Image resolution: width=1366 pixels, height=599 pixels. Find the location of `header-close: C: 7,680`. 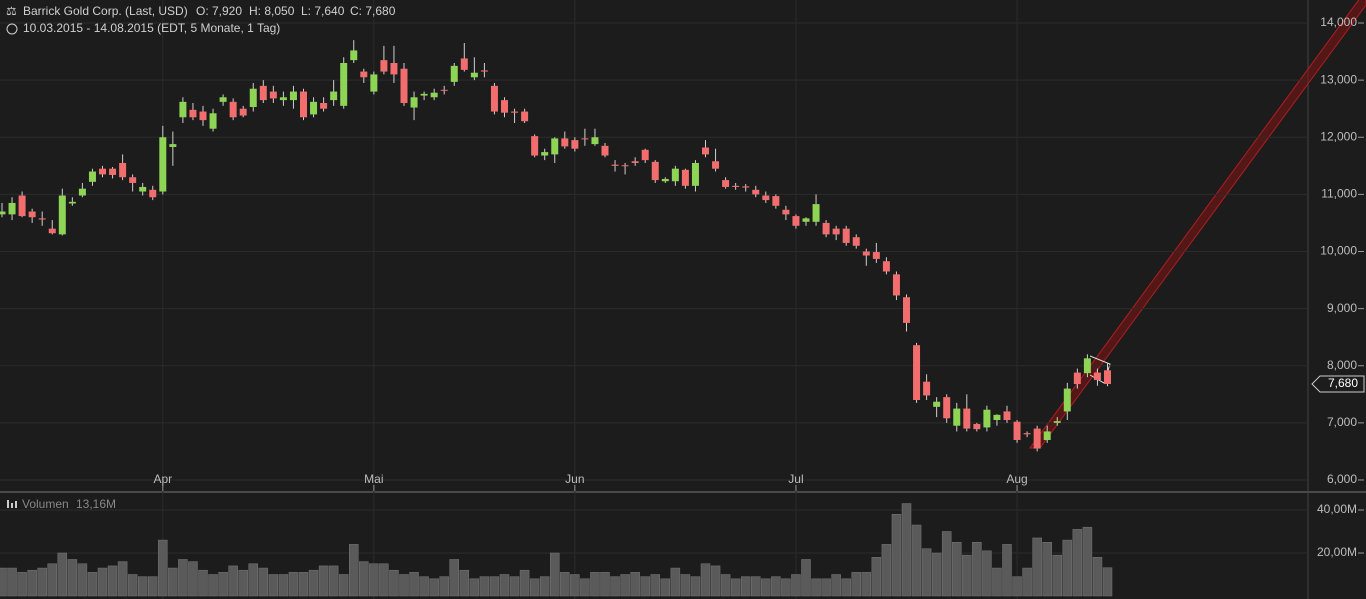

header-close: C: 7,680 is located at coordinates (373, 11).